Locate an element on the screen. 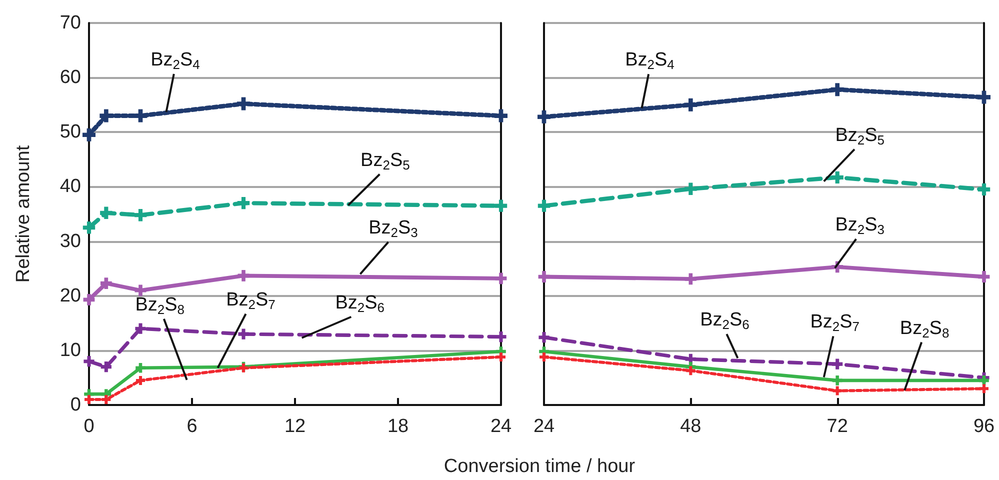 The image size is (999, 480). x-tick-label: 6 is located at coordinates (192, 426).